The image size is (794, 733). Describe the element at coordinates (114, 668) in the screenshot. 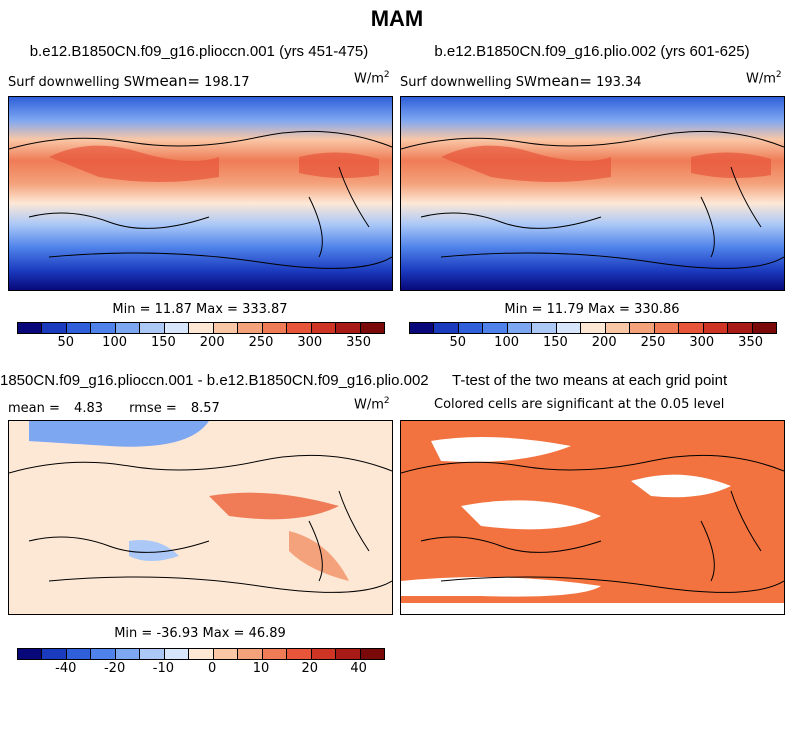

I see `panel3-colorbar-tick-label: -20` at that location.